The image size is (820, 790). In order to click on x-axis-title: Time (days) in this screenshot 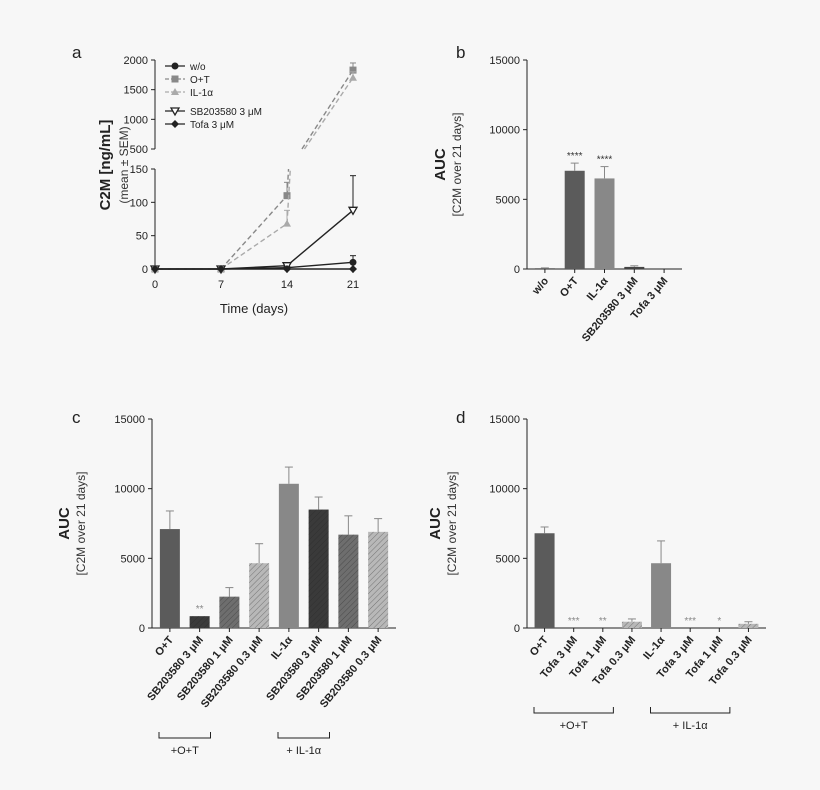, I will do `click(254, 308)`.